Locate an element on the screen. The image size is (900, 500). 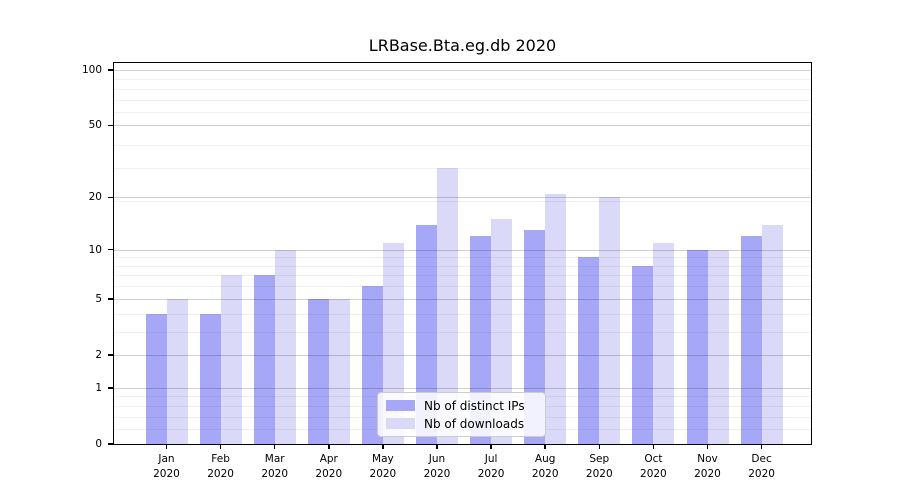
chart-title: LRBase.Bta.eg.db 2020 is located at coordinates (462, 45).